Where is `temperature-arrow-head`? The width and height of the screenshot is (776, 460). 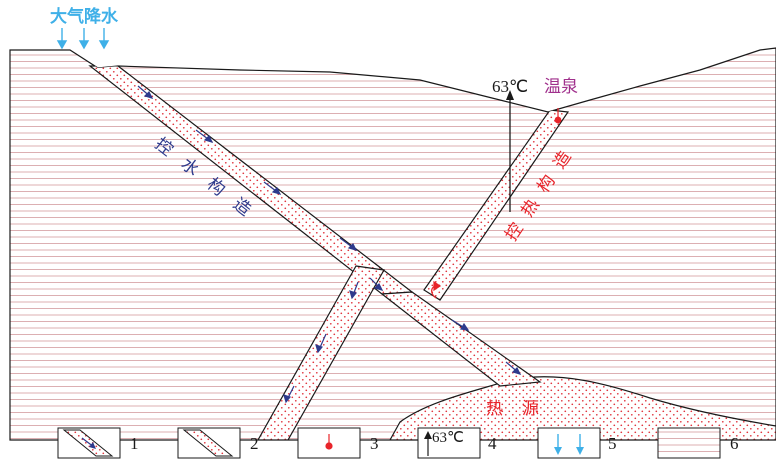
temperature-arrow-head is located at coordinates (510, 95).